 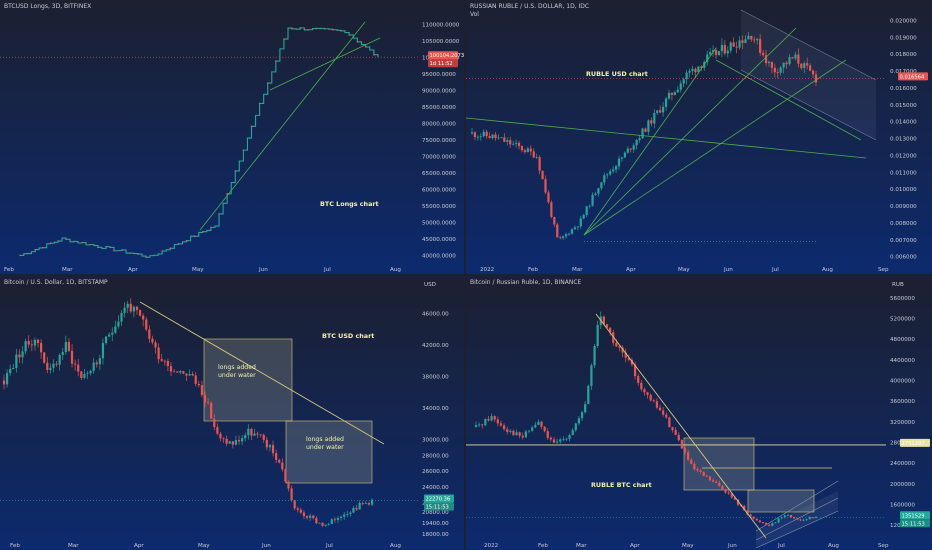 What do you see at coordinates (732, 546) in the screenshot?
I see `x-tick-label: Jun` at bounding box center [732, 546].